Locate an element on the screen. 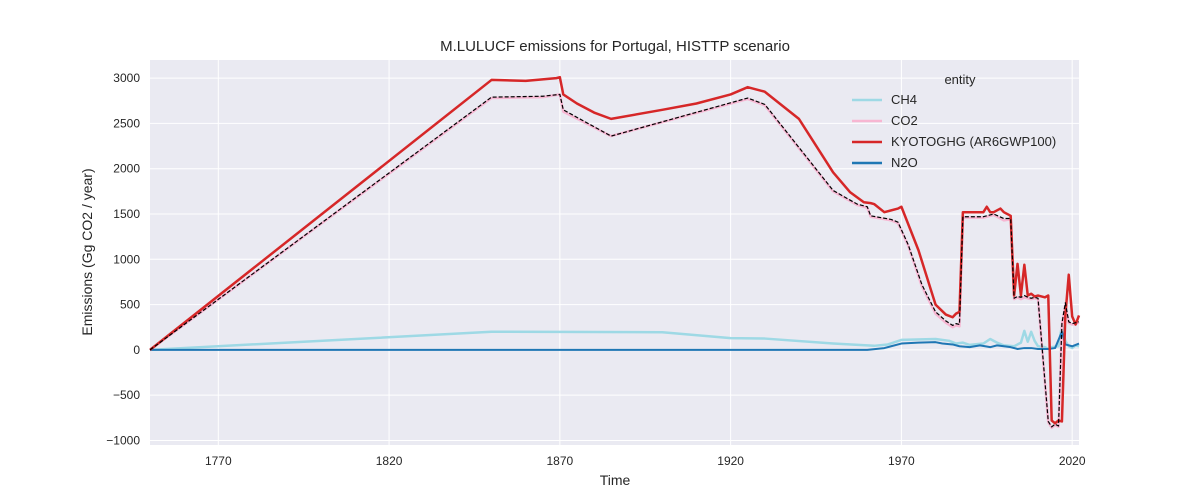 The width and height of the screenshot is (1200, 500). x-tick-label: 1920 is located at coordinates (730, 461).